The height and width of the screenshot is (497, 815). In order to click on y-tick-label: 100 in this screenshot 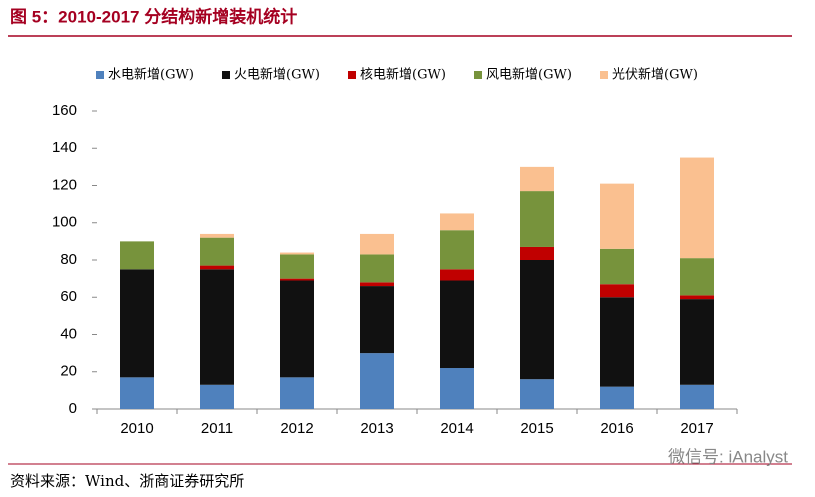, I will do `click(64, 222)`.